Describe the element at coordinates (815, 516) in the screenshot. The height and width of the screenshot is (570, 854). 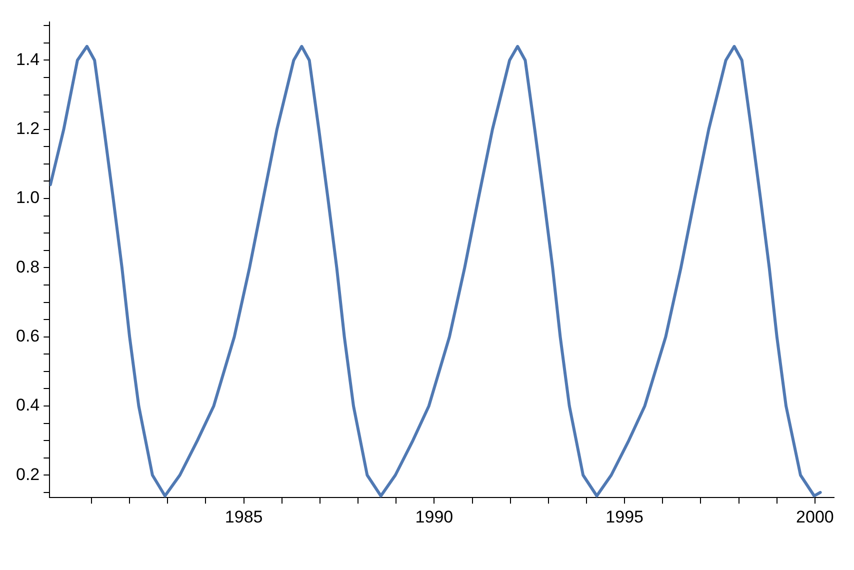
I see `x-tick-label: 2000` at that location.